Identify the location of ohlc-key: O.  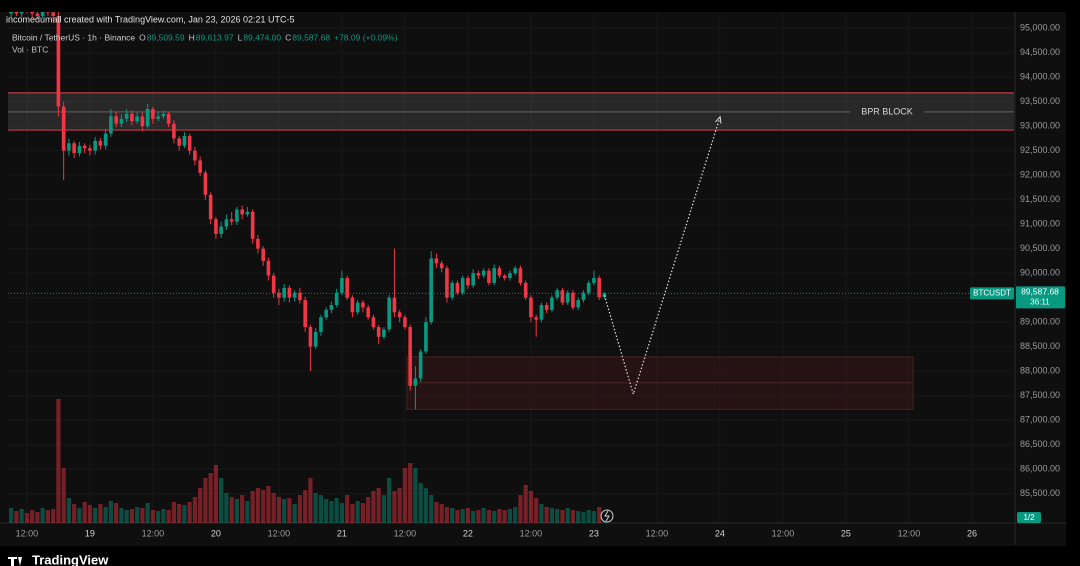
(142, 37).